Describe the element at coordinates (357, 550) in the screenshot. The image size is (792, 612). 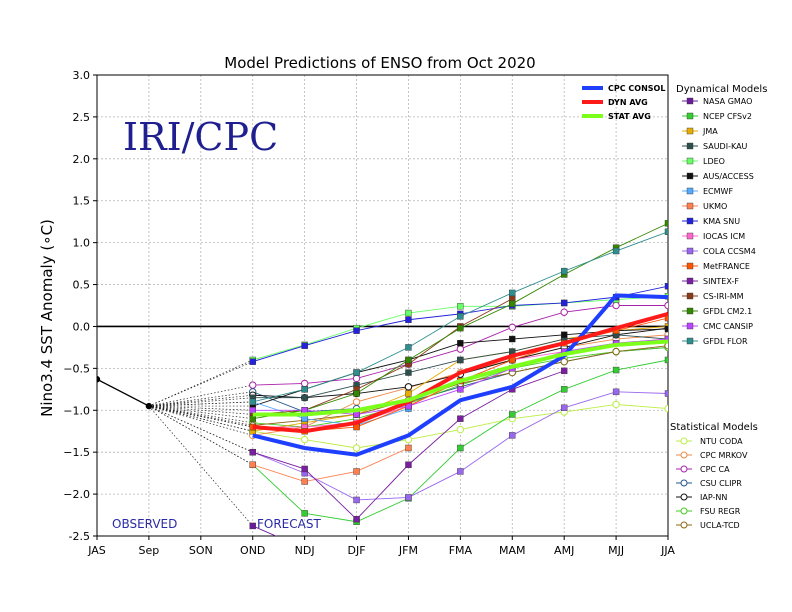
I see `x-tick-label: DJF` at that location.